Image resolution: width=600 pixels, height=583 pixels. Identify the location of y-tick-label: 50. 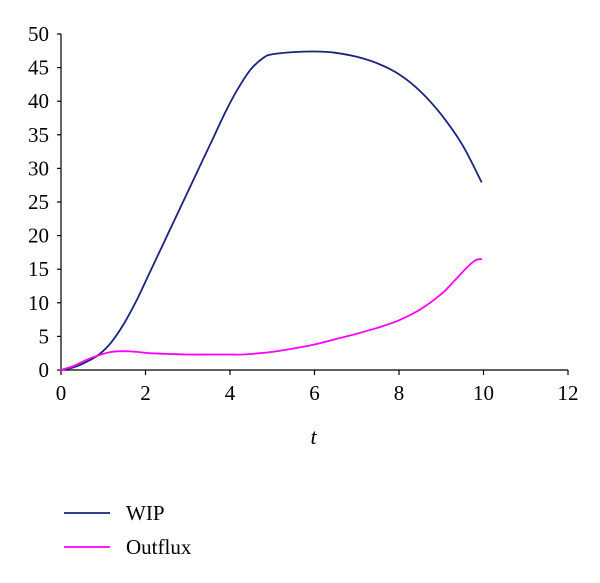
(38, 34).